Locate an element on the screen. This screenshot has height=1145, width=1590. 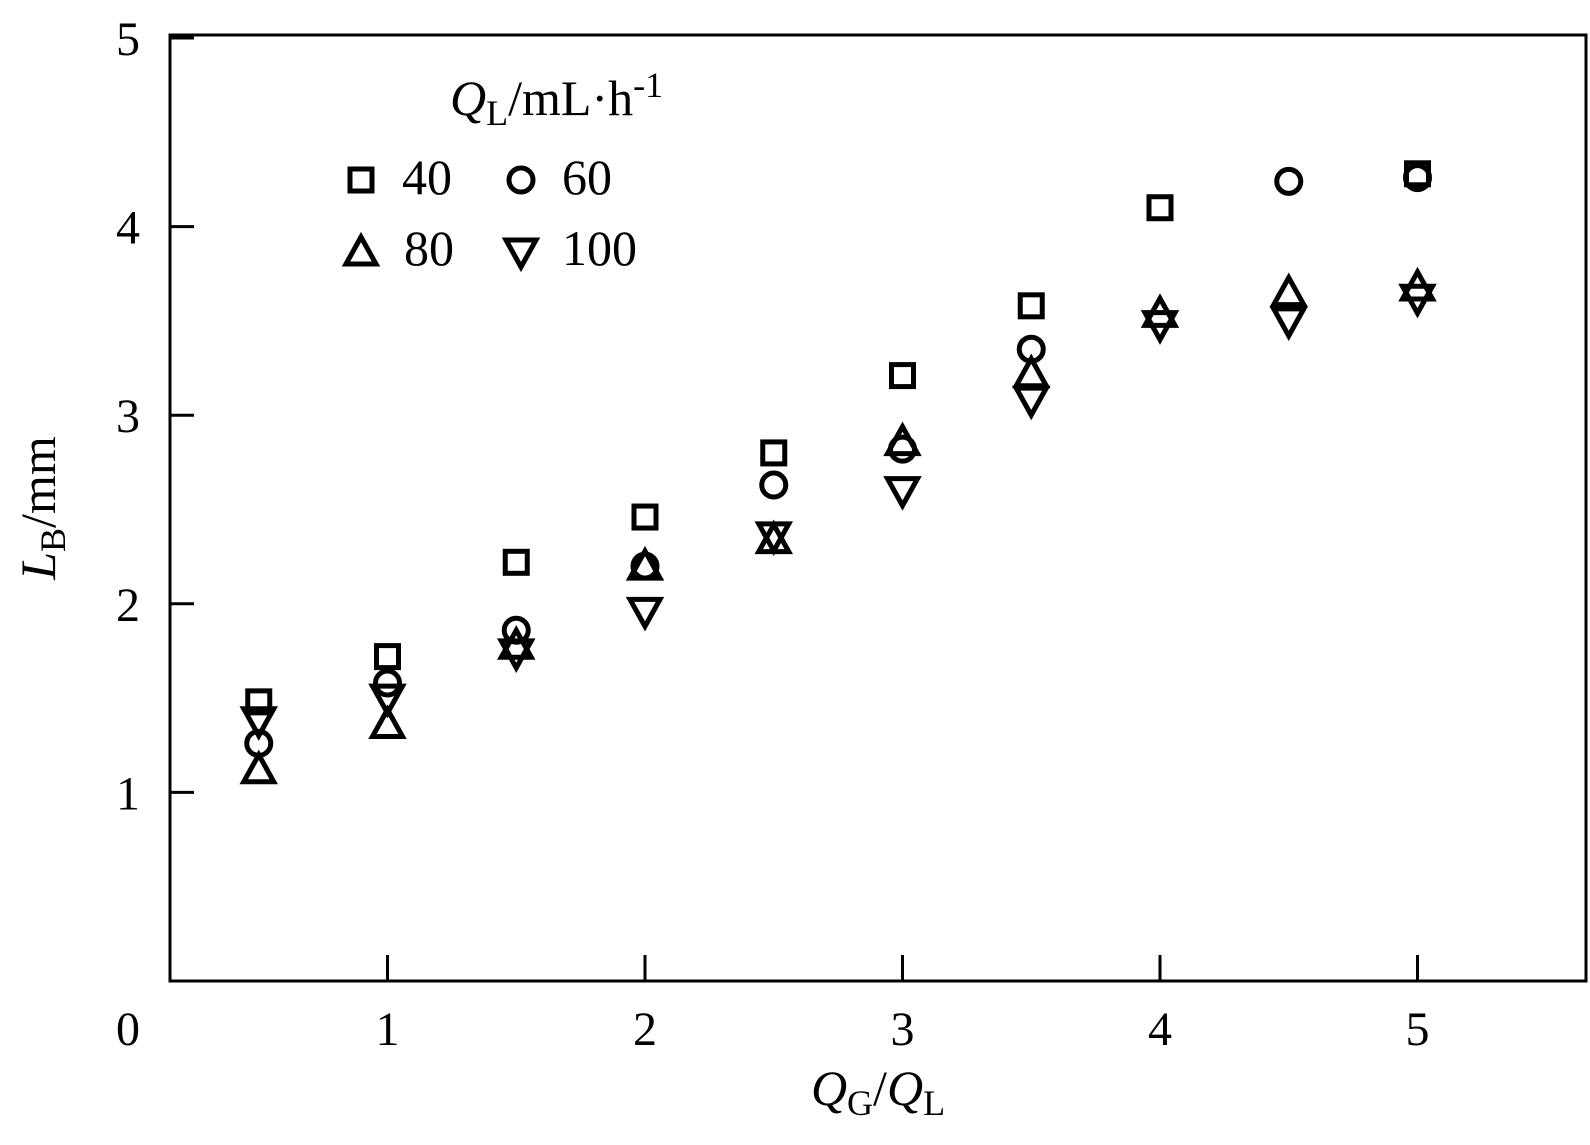
legend-label-60: 60 is located at coordinates (587, 177).